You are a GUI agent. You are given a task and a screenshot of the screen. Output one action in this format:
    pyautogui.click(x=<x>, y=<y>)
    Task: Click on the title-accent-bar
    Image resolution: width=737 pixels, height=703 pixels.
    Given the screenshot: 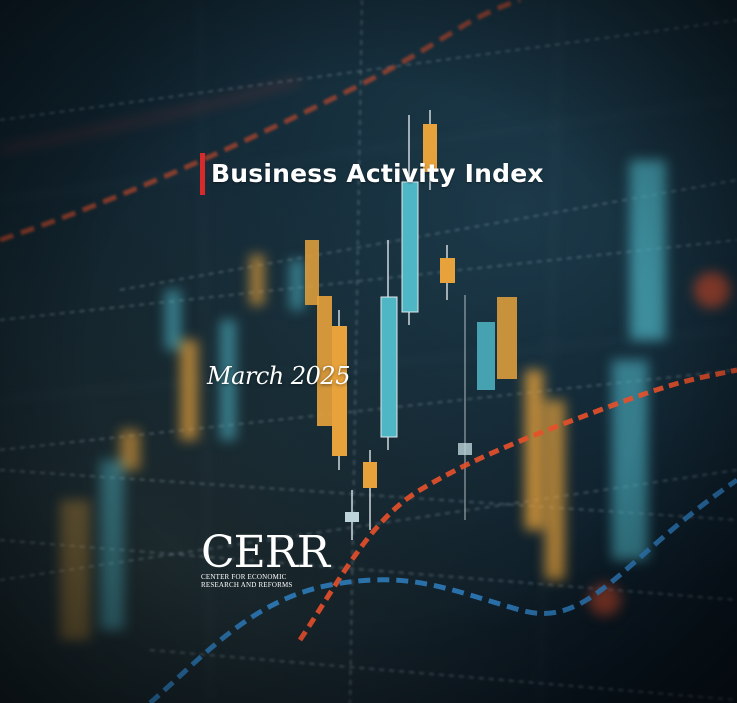 What is the action you would take?
    pyautogui.click(x=202, y=174)
    